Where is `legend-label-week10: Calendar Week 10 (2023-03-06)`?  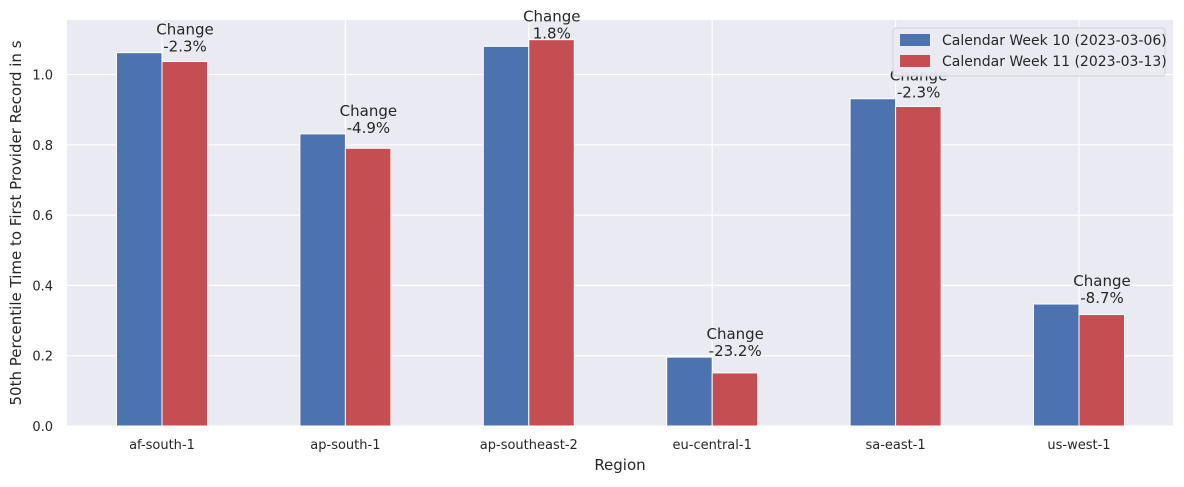 legend-label-week10: Calendar Week 10 (2023-03-06) is located at coordinates (1054, 41).